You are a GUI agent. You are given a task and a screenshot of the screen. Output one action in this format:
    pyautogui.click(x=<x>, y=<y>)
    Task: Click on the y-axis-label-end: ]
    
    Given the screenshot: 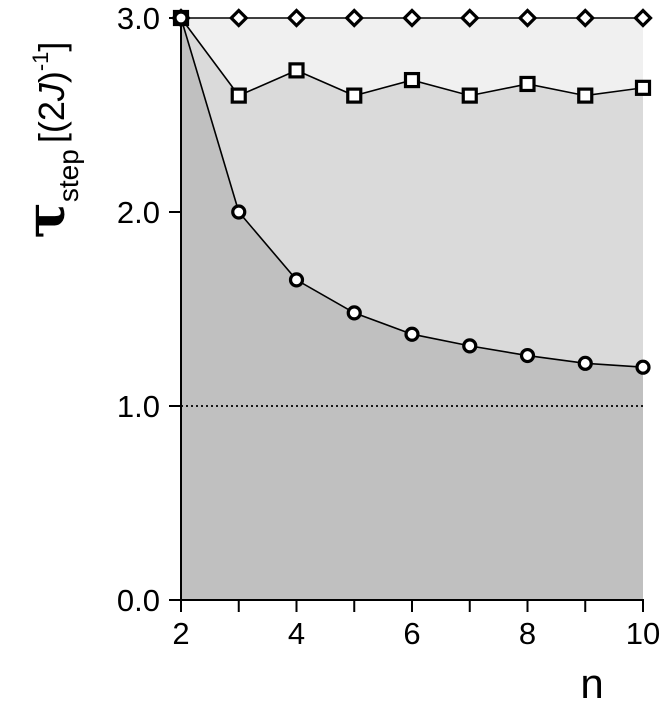 What is the action you would take?
    pyautogui.click(x=51, y=47)
    